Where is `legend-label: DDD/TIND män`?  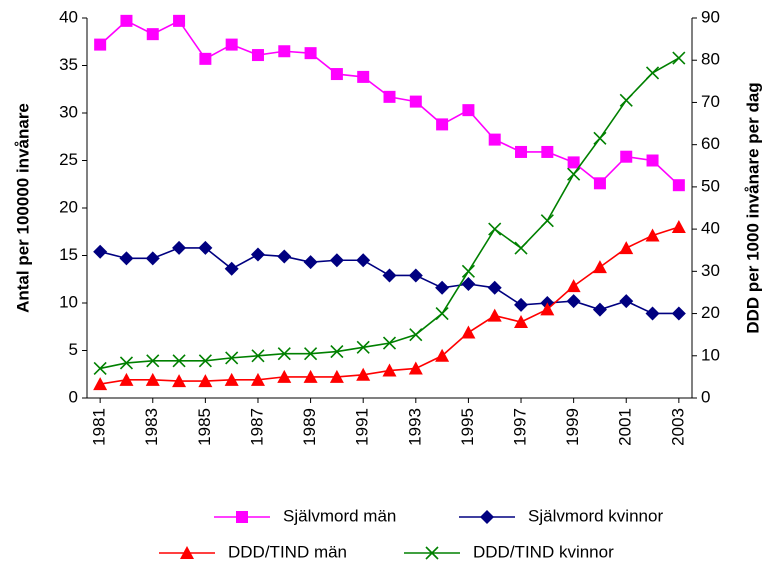 legend-label: DDD/TIND män is located at coordinates (287, 551).